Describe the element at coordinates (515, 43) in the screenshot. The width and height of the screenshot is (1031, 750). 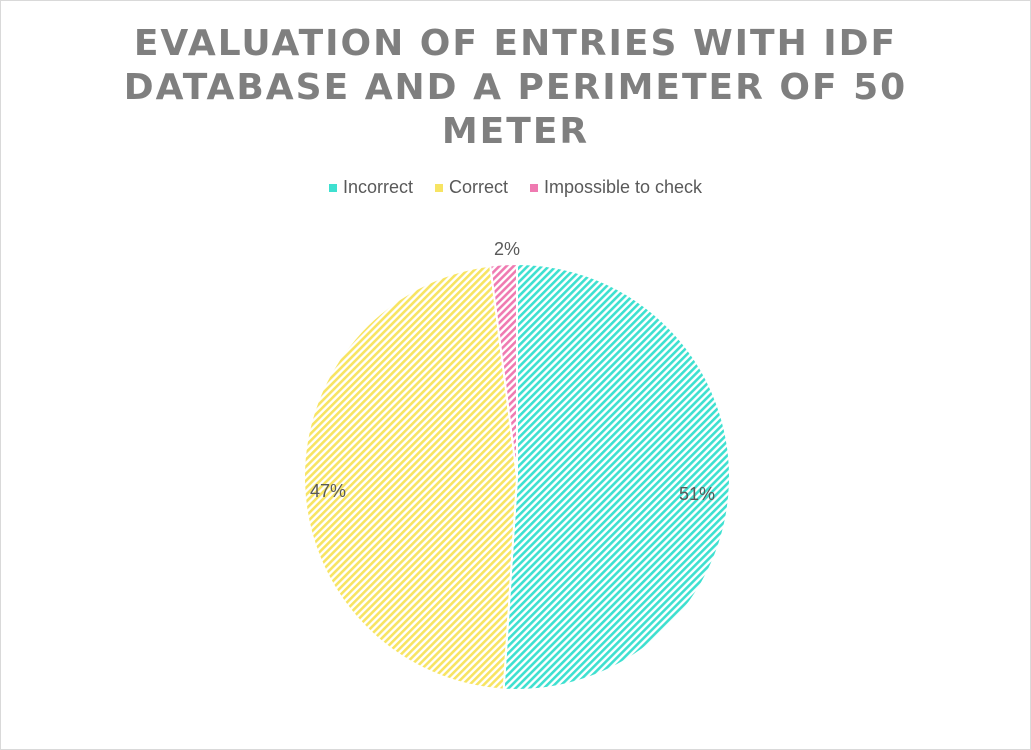
I see `chart-title-line-1: EVALUATION OF ENTRIES WITH IDF` at that location.